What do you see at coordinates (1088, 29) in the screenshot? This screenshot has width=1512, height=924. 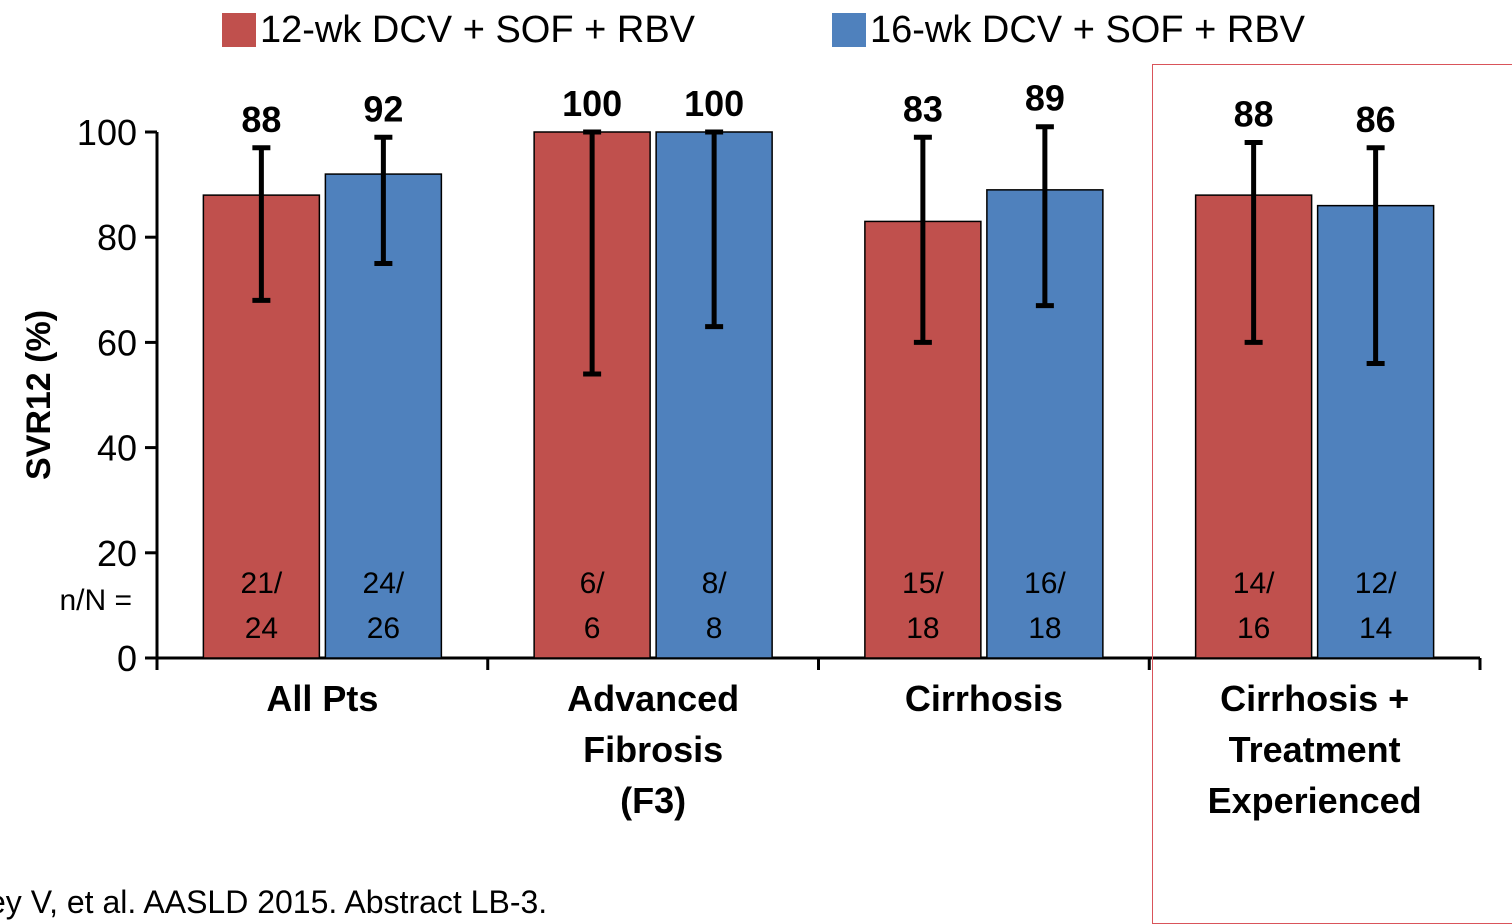 I see `legend-label-16wk: 16-wk DCV + SOF + RBV` at bounding box center [1088, 29].